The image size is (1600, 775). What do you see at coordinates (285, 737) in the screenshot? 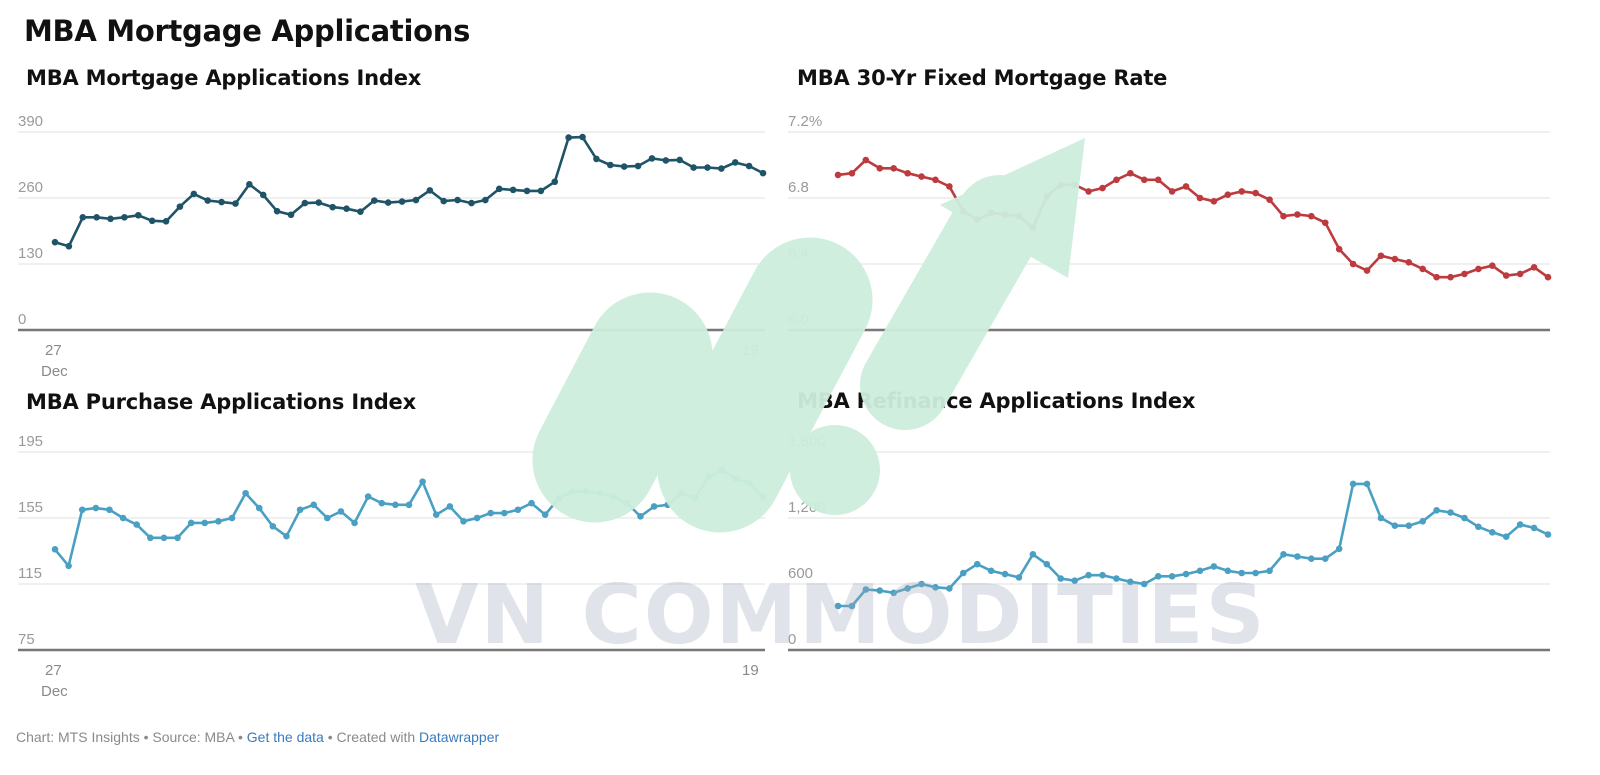
I see `get-data-link: Get the data` at bounding box center [285, 737].